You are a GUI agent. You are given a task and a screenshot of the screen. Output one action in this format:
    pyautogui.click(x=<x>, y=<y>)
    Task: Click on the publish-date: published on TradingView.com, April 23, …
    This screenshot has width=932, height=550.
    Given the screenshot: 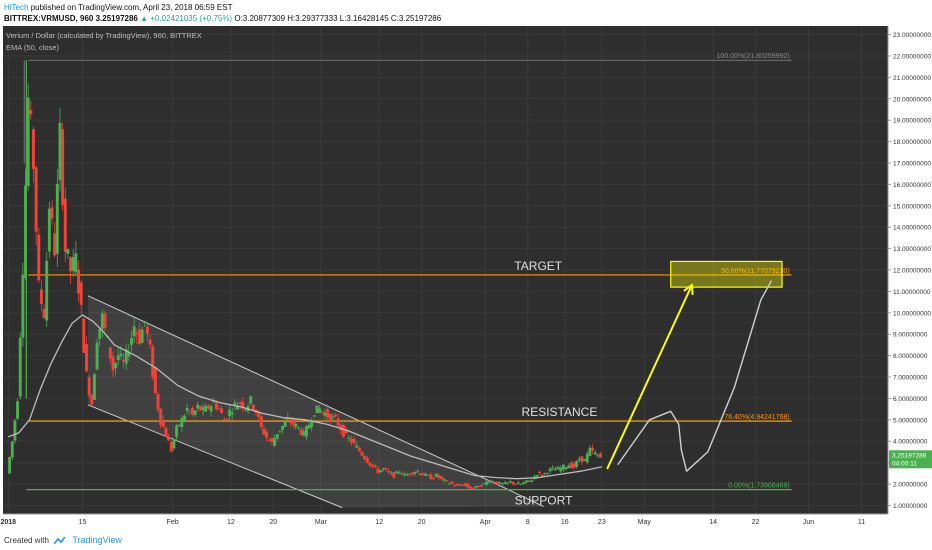 What is the action you would take?
    pyautogui.click(x=131, y=7)
    